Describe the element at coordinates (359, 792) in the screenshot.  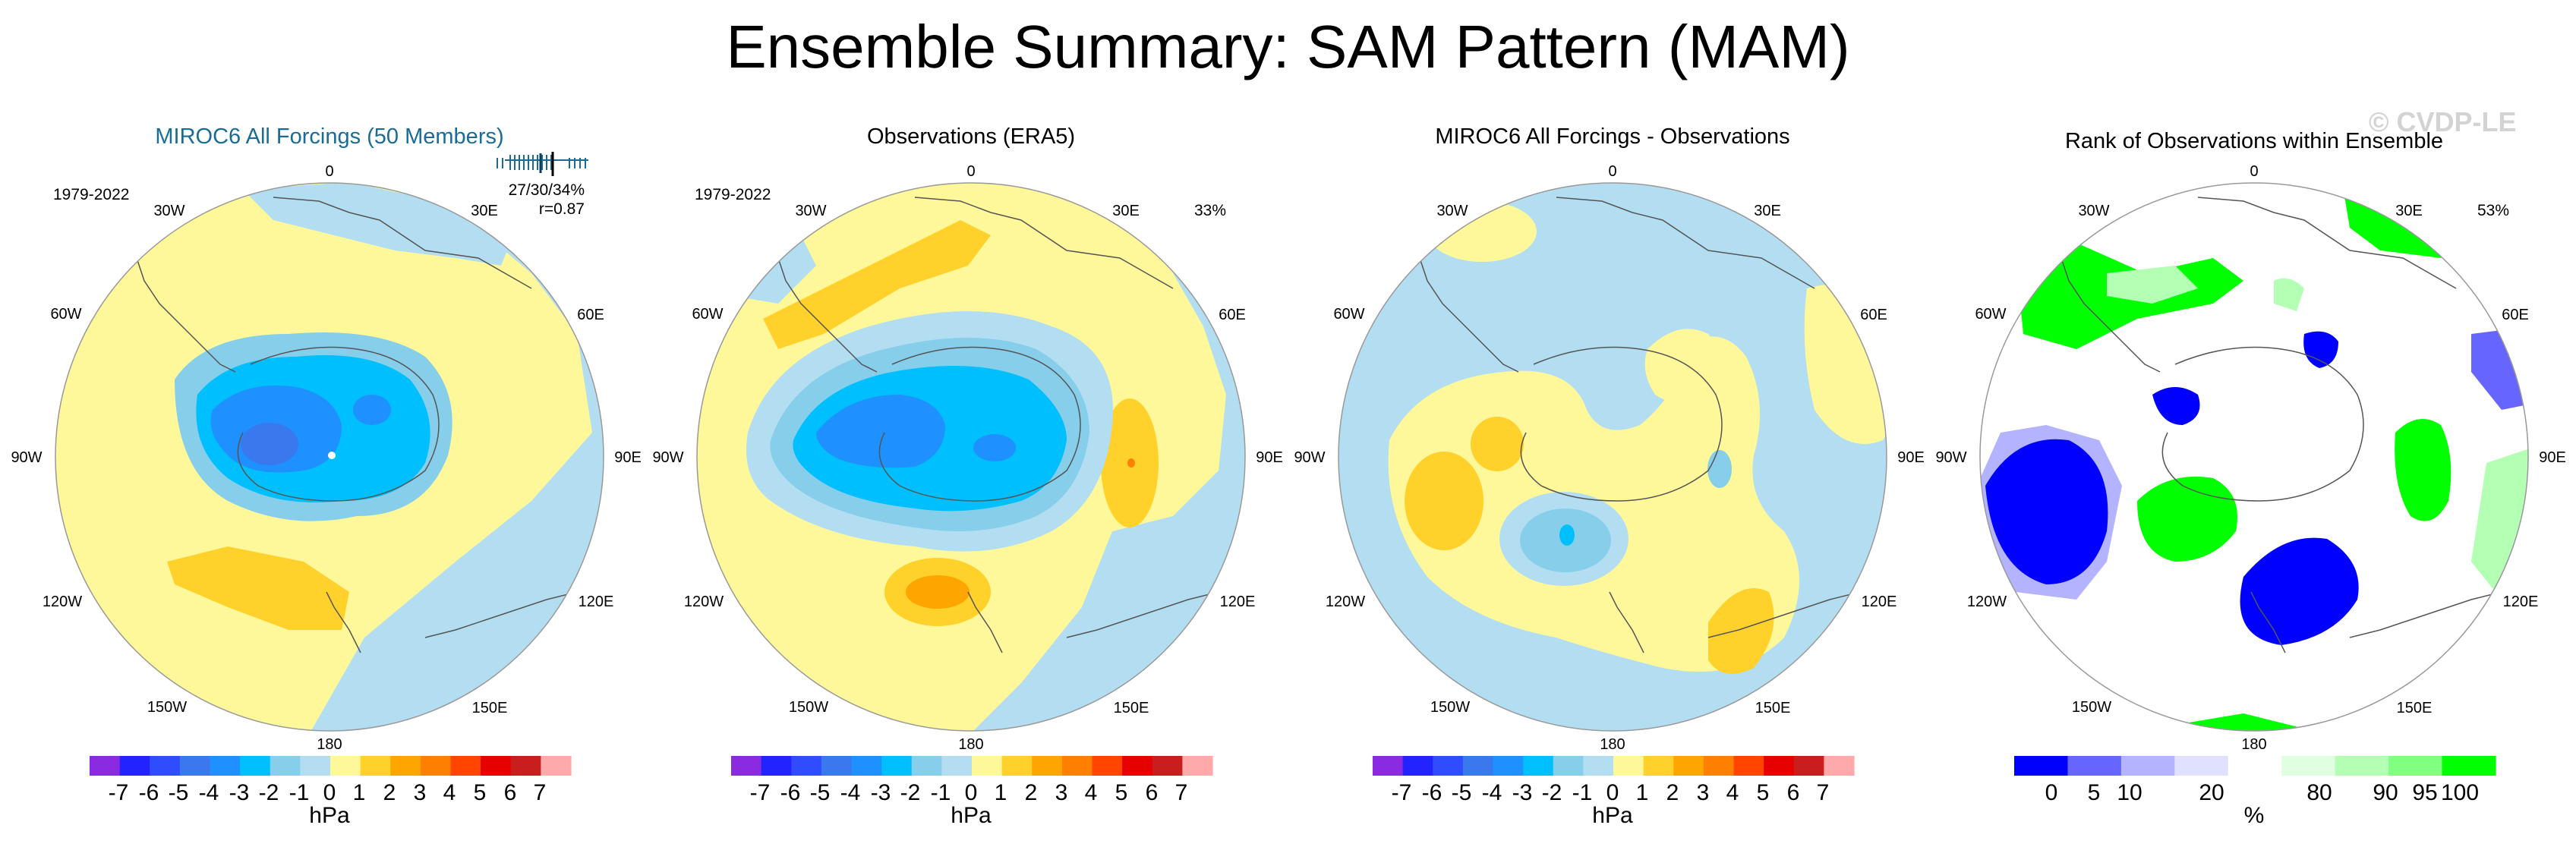
I see `colorbar-tick: 1` at that location.